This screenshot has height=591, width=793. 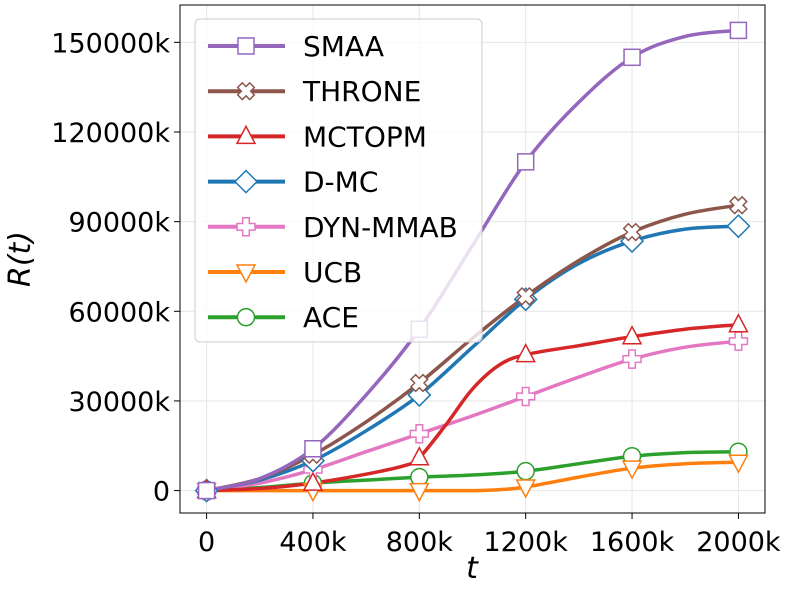 I want to click on y-axis-label: R(t), so click(x=20, y=259).